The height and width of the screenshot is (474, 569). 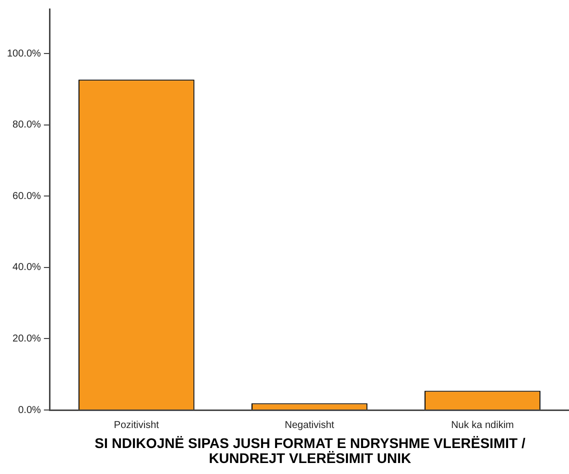 I want to click on y-tick-label: 100.0%, so click(x=24, y=54).